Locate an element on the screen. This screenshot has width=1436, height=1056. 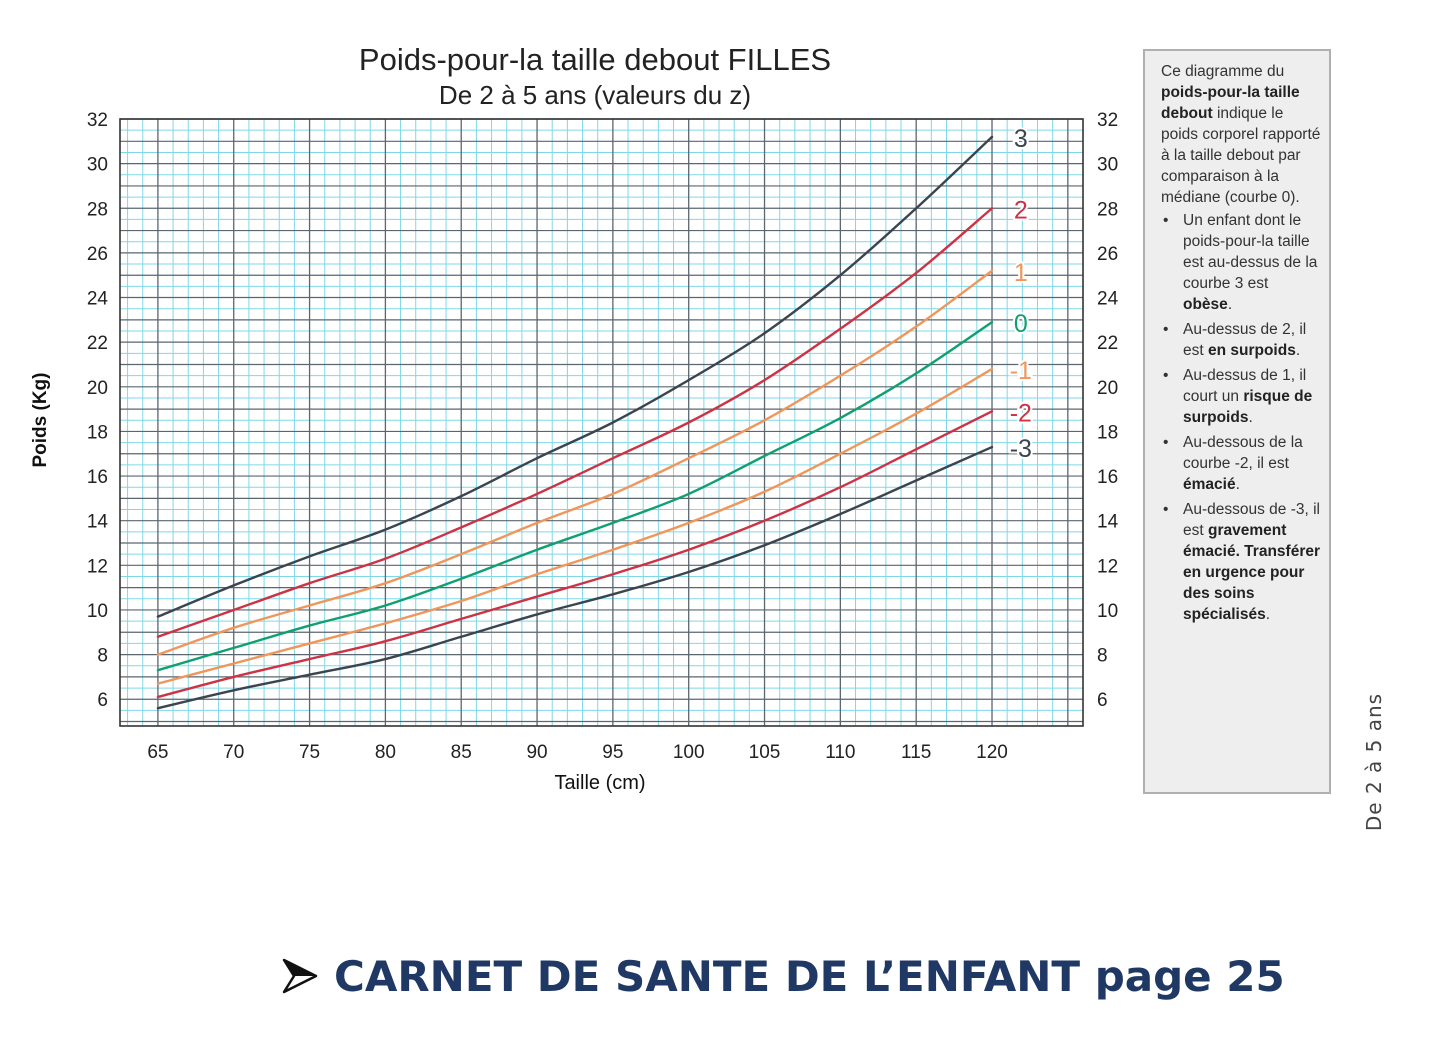
series-label: 2 is located at coordinates (1021, 210).